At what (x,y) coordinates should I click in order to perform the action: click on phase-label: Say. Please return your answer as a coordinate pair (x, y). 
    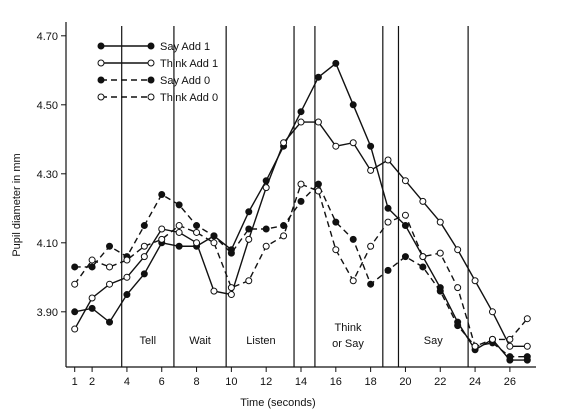
    Looking at the image, I should click on (433, 341).